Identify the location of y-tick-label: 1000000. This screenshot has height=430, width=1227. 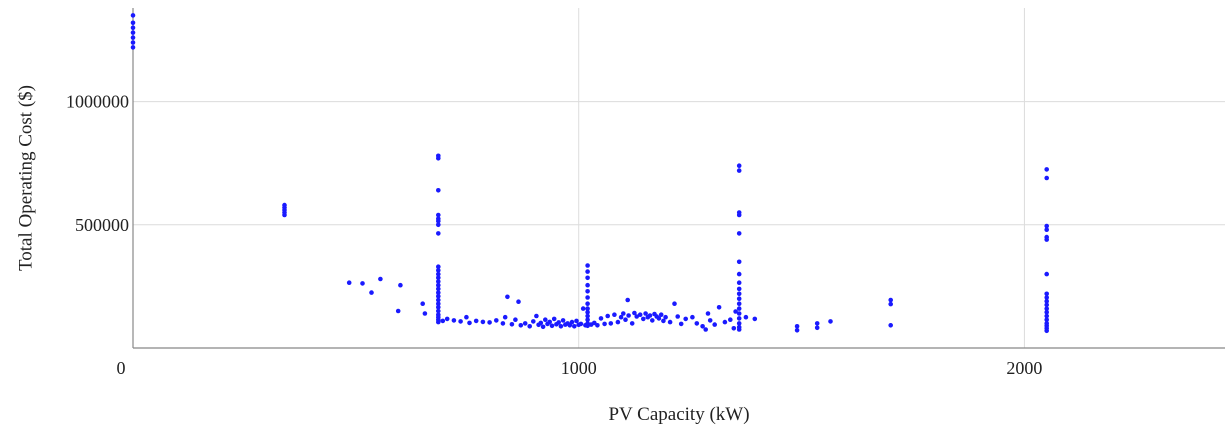
(97, 102).